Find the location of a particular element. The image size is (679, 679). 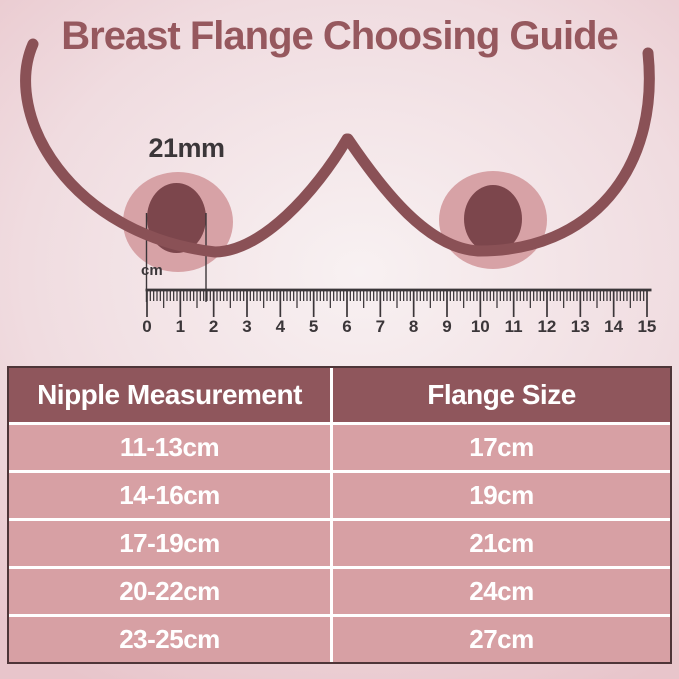

ruler-tick-label: 5 is located at coordinates (313, 326).